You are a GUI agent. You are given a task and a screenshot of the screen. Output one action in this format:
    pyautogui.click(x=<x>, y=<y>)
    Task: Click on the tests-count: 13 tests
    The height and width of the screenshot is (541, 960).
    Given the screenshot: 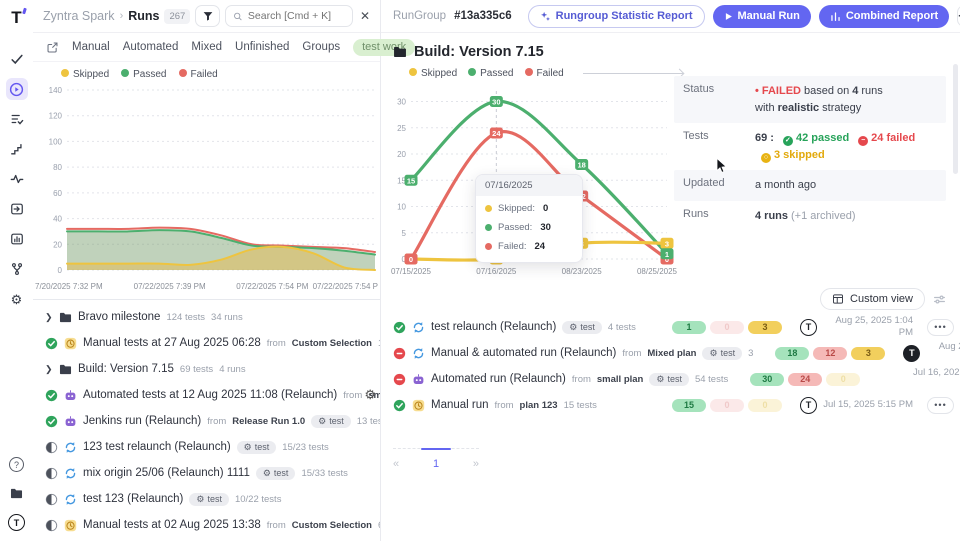 What is the action you would take?
    pyautogui.click(x=368, y=421)
    